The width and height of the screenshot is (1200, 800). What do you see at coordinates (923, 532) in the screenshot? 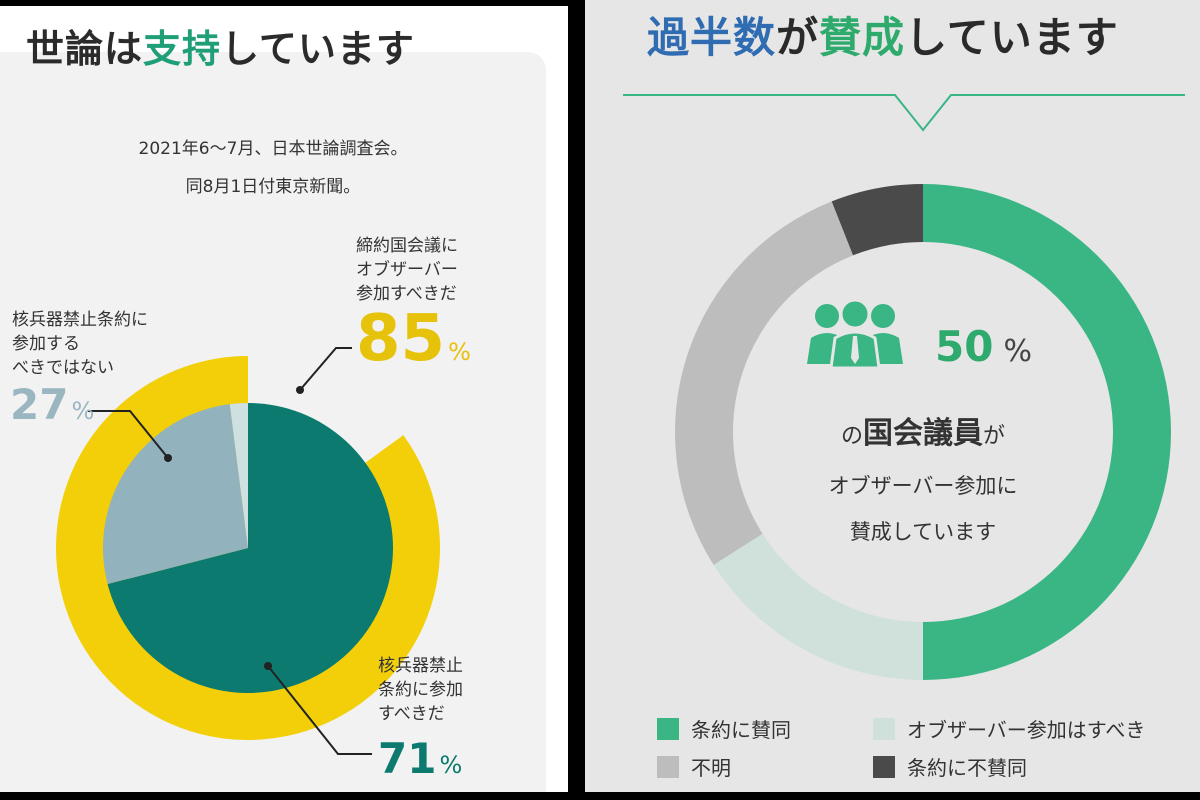
I see `center-line-3: 賛成しています` at bounding box center [923, 532].